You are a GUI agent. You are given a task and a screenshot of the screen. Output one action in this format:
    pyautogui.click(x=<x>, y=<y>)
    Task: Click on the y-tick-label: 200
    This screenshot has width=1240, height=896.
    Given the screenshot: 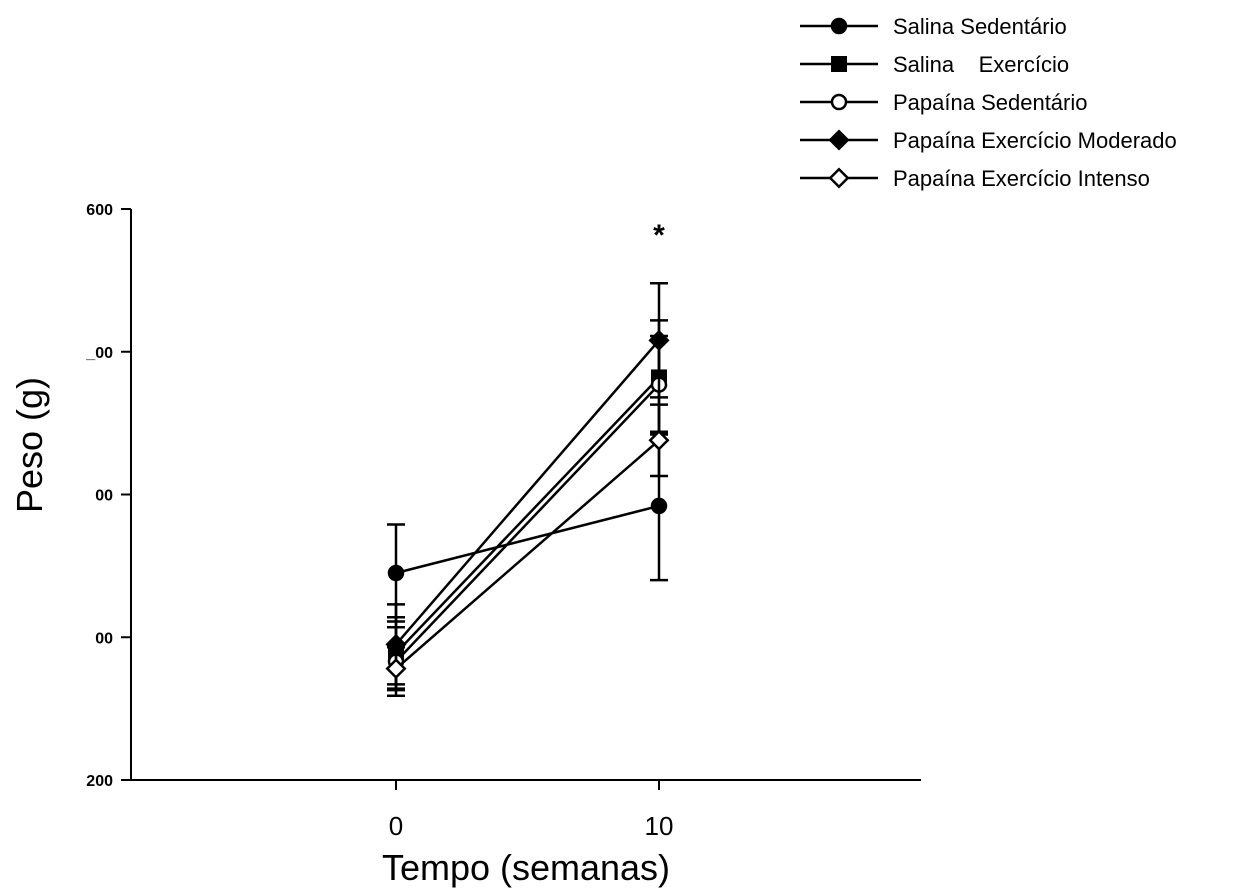 What is the action you would take?
    pyautogui.click(x=99, y=781)
    